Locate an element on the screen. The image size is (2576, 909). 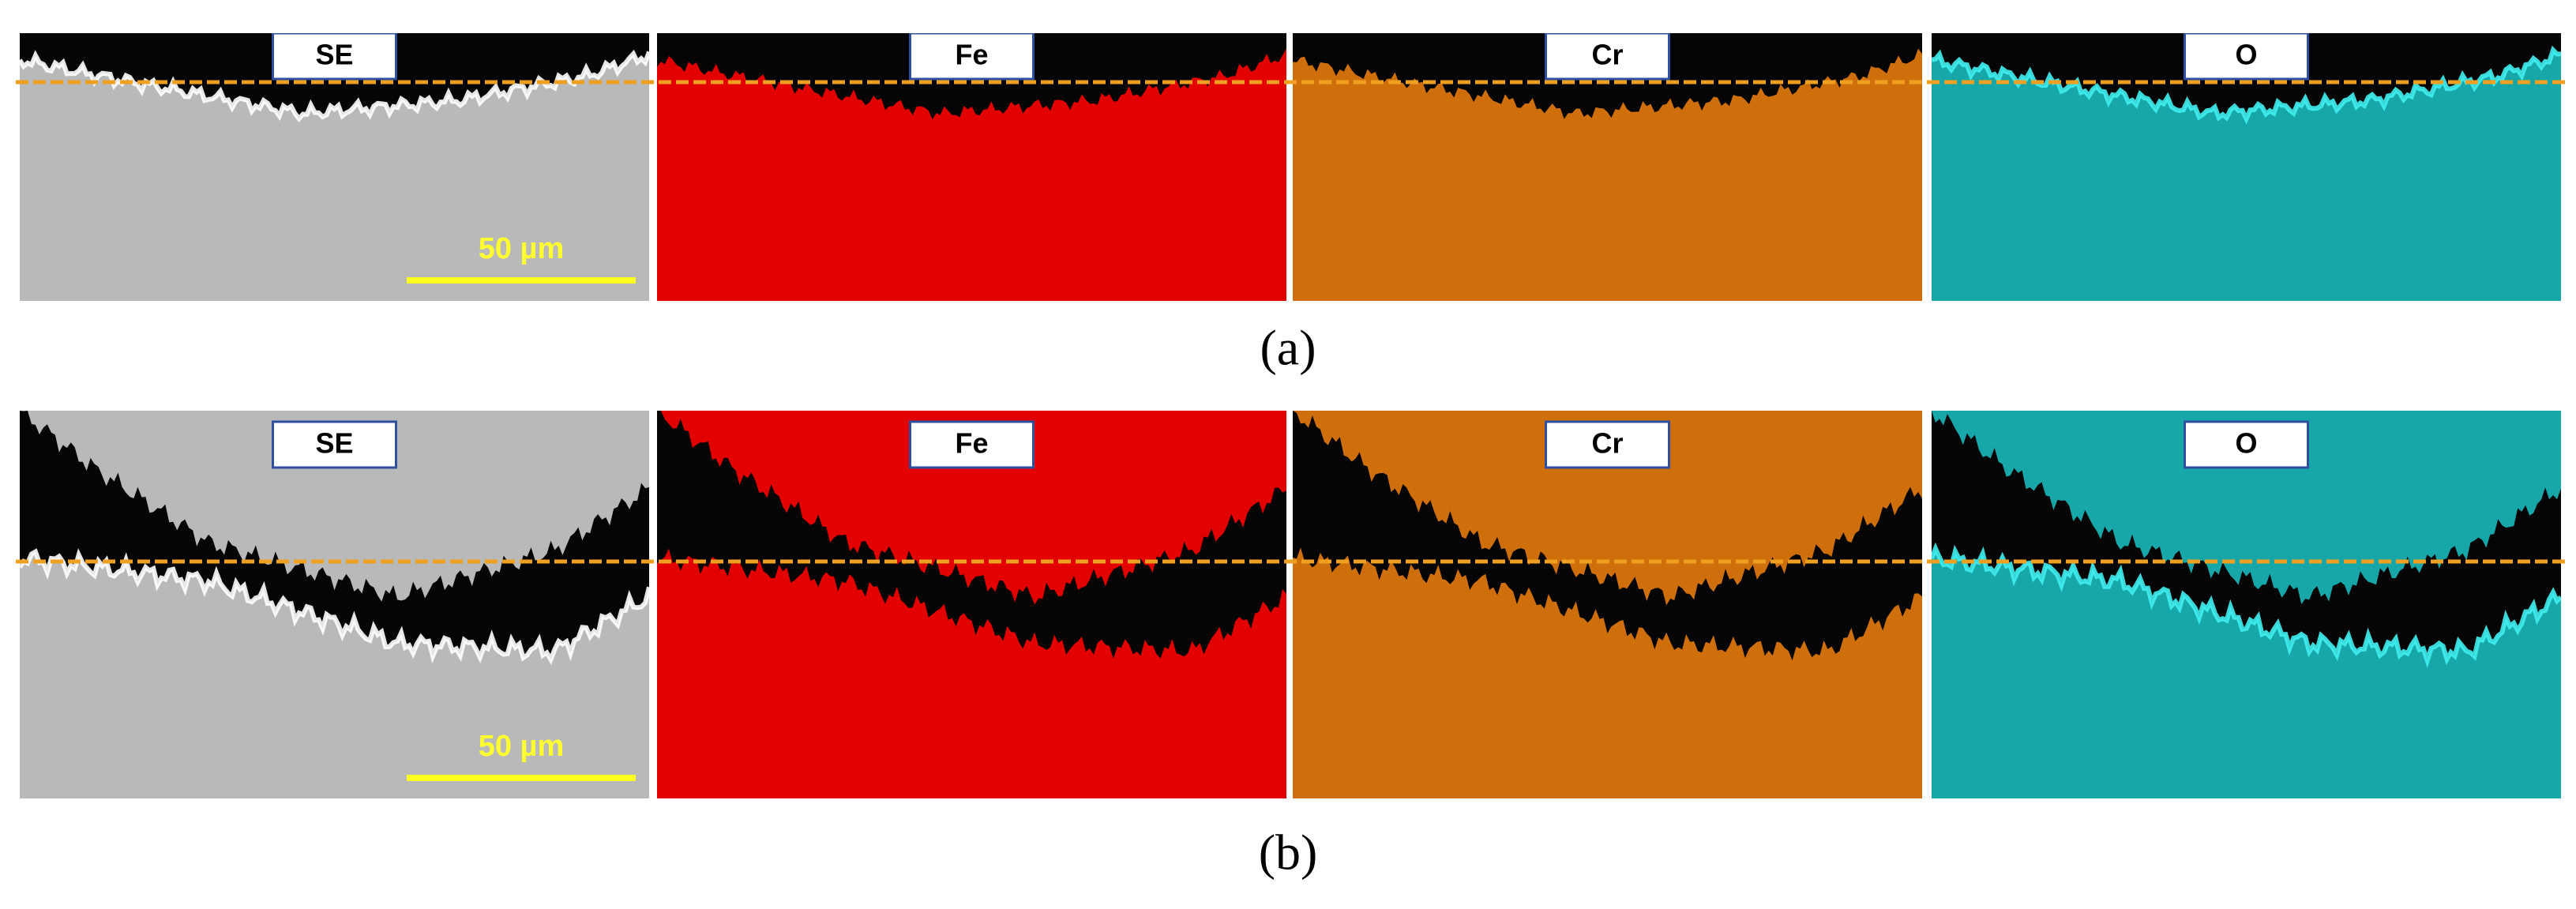
bright-edge is located at coordinates (2246, 605).